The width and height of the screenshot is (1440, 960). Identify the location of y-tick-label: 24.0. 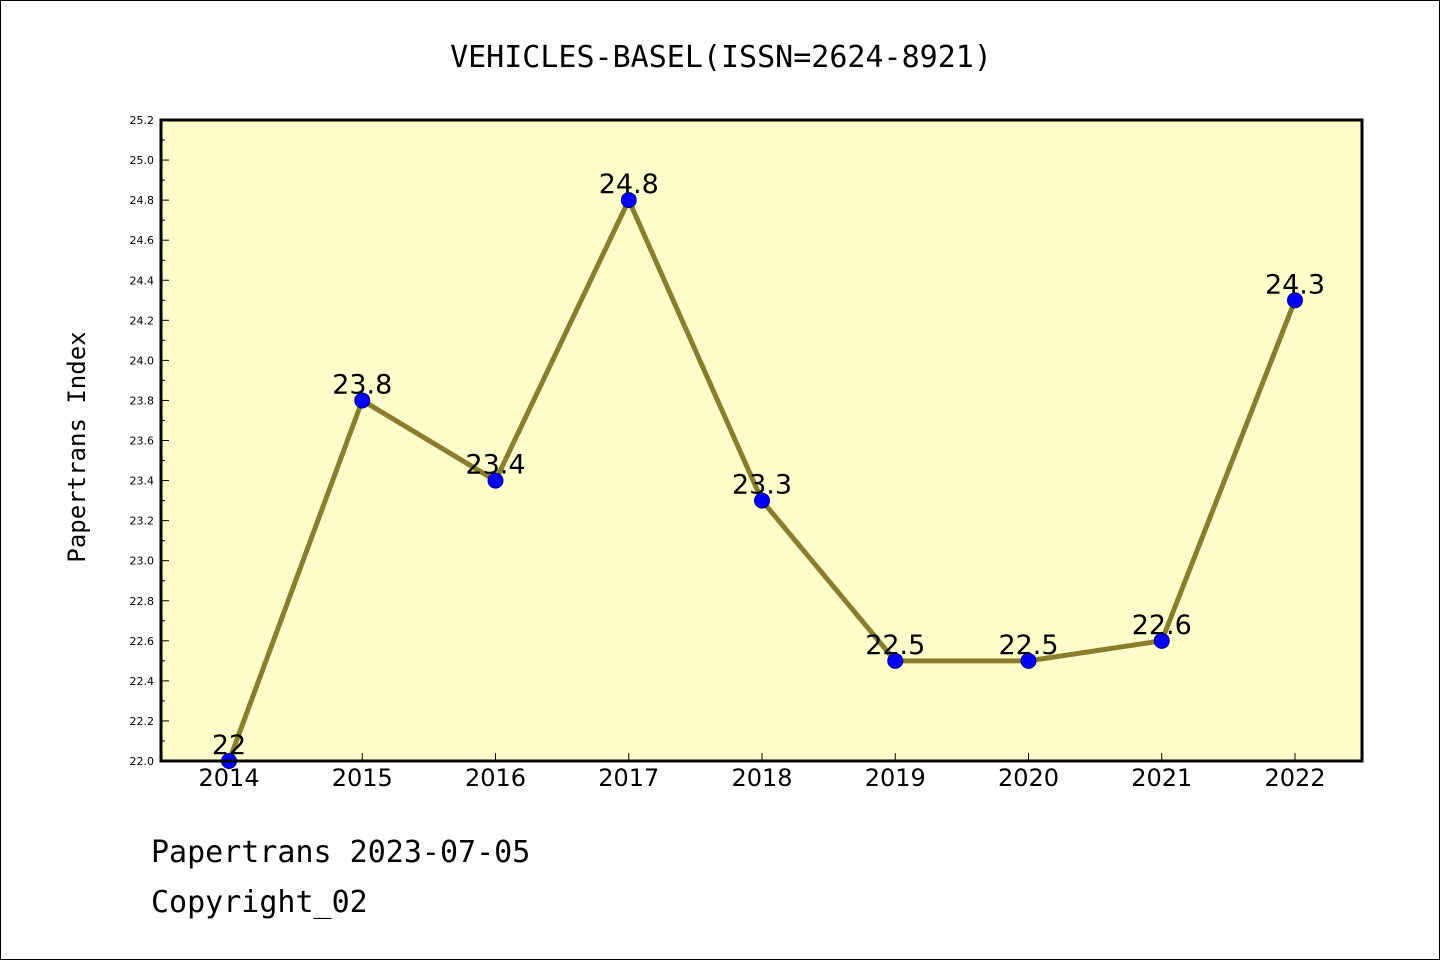
(142, 360).